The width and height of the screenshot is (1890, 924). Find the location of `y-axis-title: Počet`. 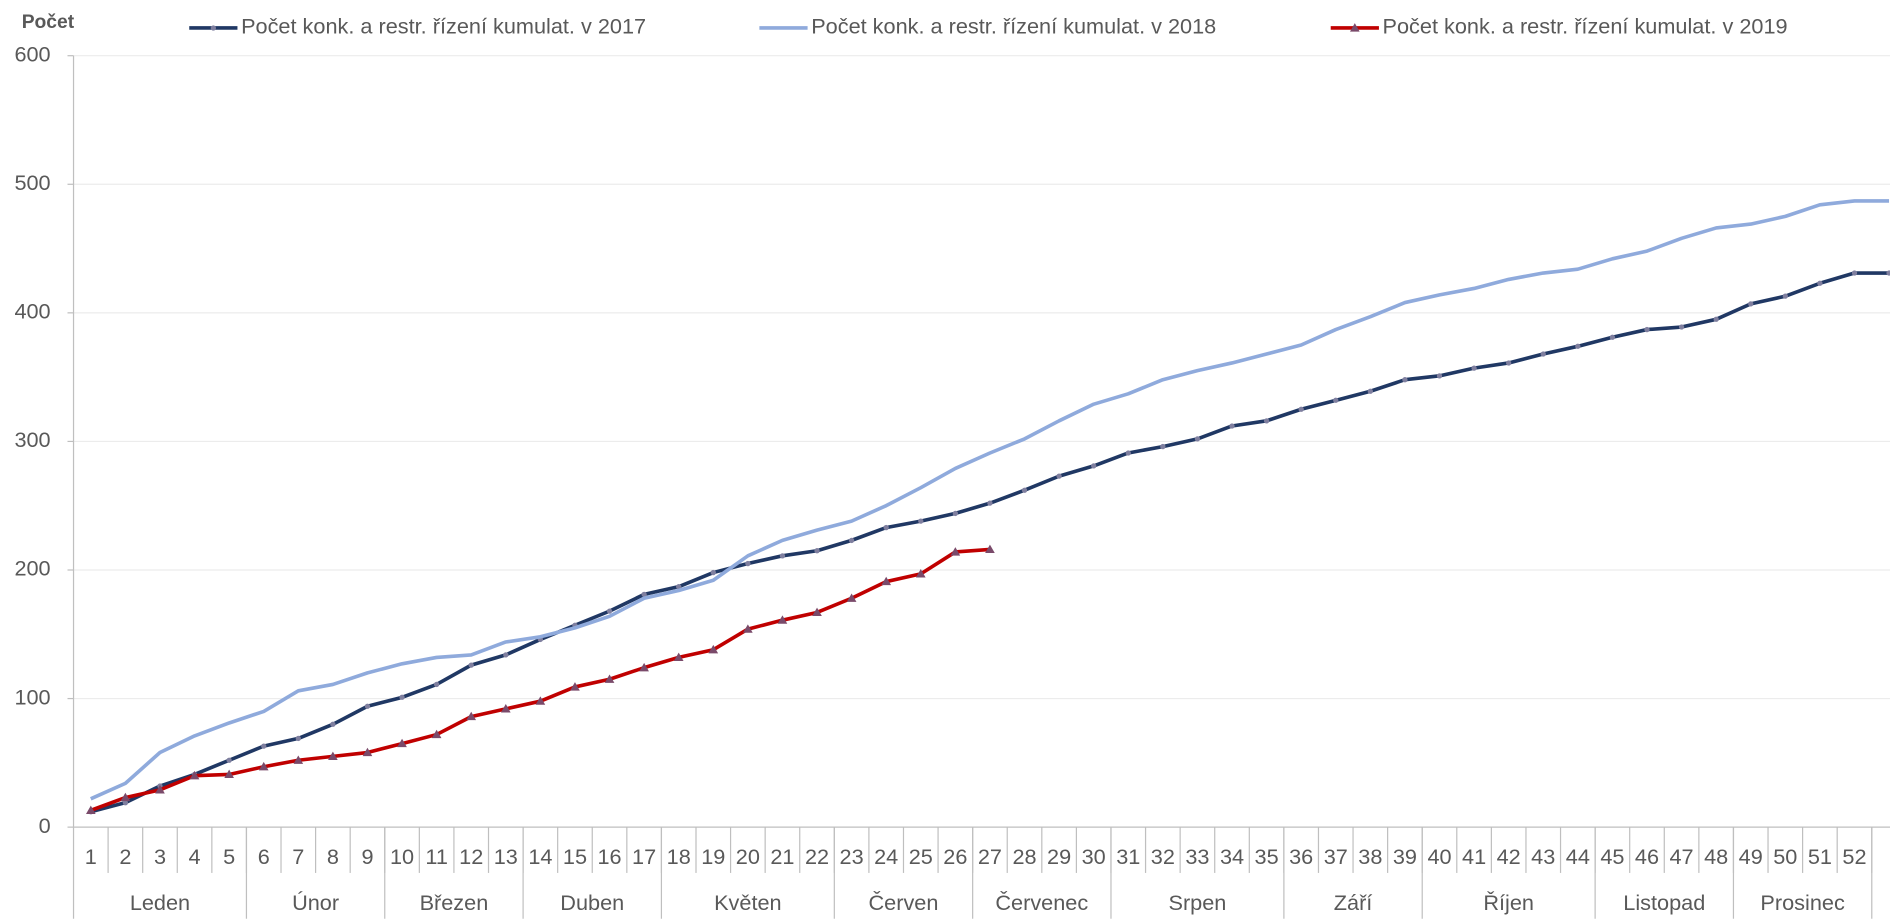

y-axis-title: Počet is located at coordinates (48, 22).